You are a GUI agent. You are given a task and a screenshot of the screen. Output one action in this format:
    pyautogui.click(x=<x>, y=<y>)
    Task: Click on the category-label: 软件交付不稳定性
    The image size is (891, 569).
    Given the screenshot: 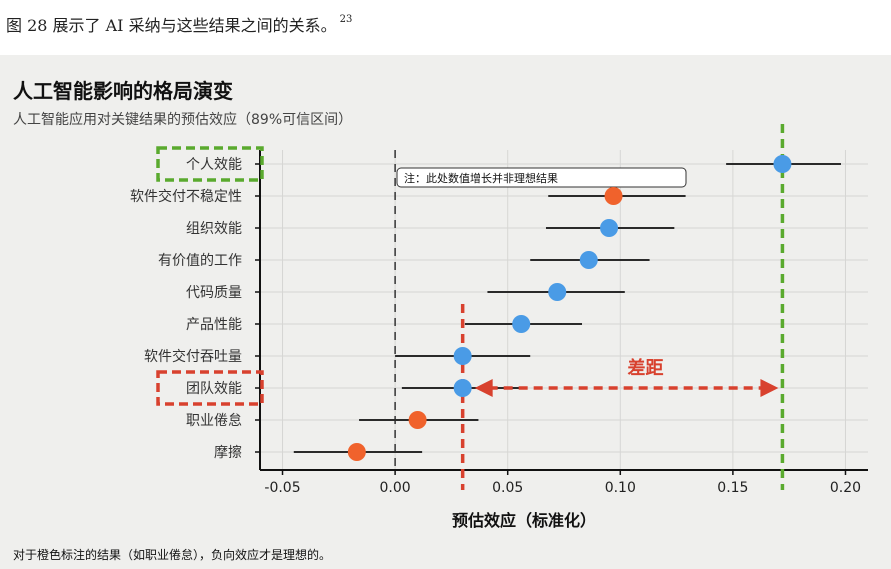 What is the action you would take?
    pyautogui.click(x=186, y=196)
    